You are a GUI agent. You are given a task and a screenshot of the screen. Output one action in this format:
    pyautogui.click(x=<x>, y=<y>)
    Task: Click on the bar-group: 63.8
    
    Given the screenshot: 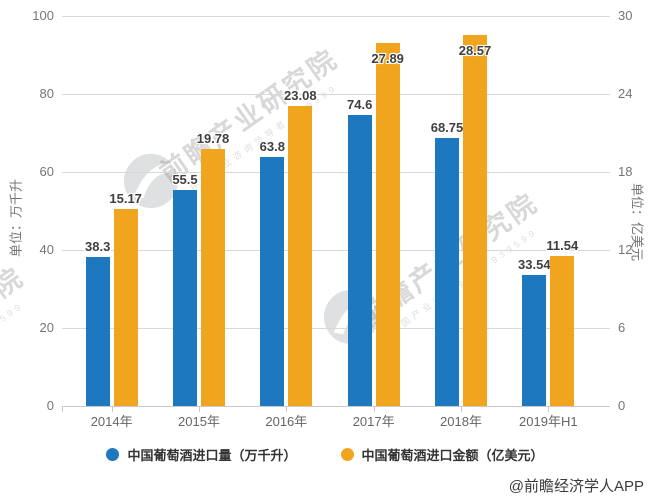 What is the action you would take?
    pyautogui.click(x=272, y=272)
    